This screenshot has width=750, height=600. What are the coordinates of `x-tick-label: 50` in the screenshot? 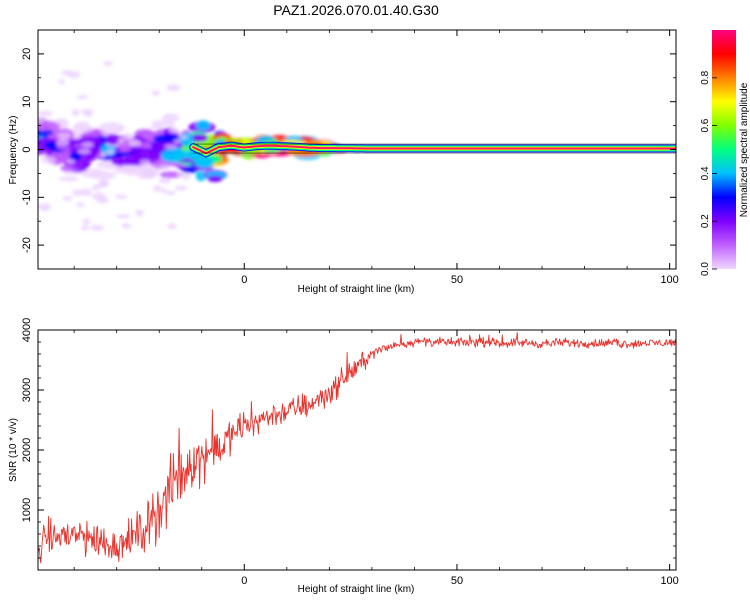 It's located at (457, 581).